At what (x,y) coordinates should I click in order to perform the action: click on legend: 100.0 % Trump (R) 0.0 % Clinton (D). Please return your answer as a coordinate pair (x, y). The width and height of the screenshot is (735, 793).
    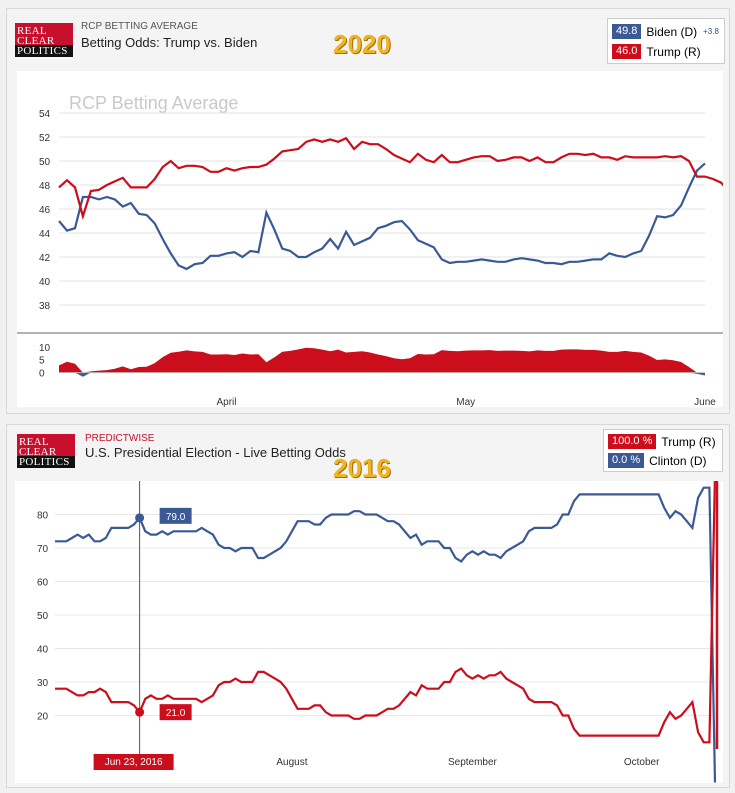
    Looking at the image, I should click on (663, 450).